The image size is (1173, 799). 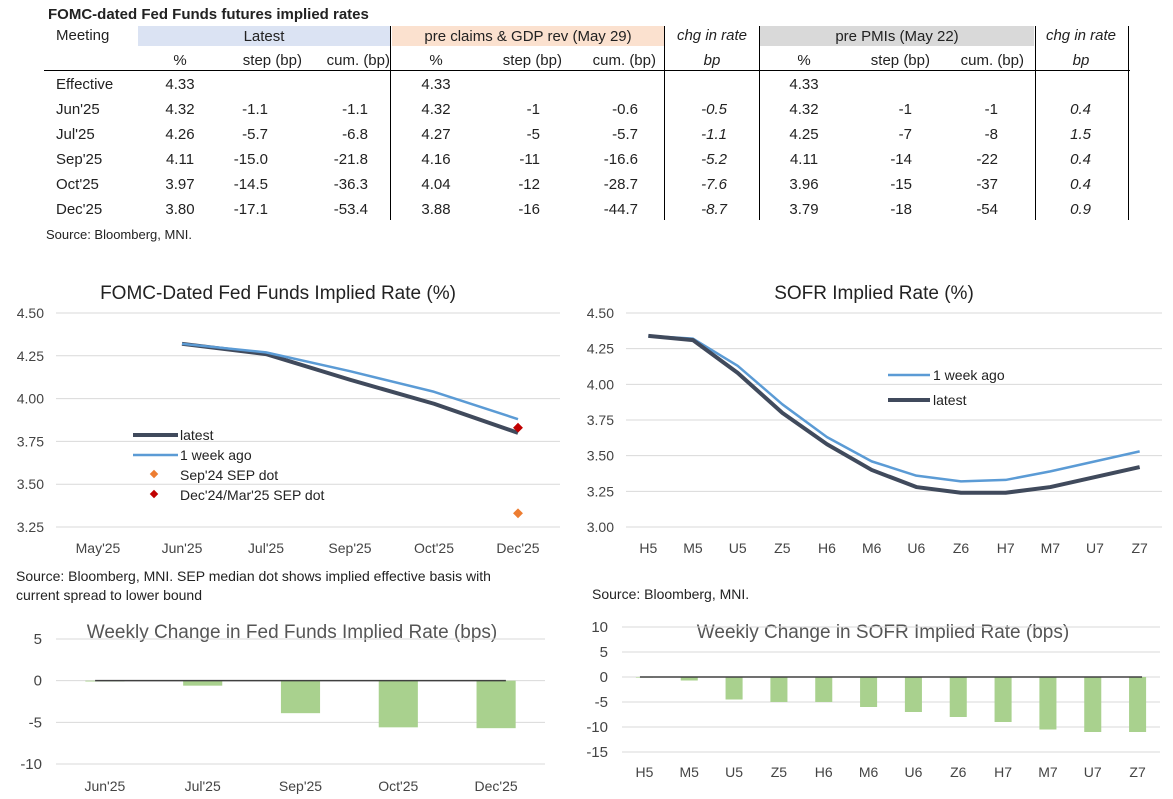 I want to click on sofr-ytick-label: 4.50, so click(x=600, y=313).